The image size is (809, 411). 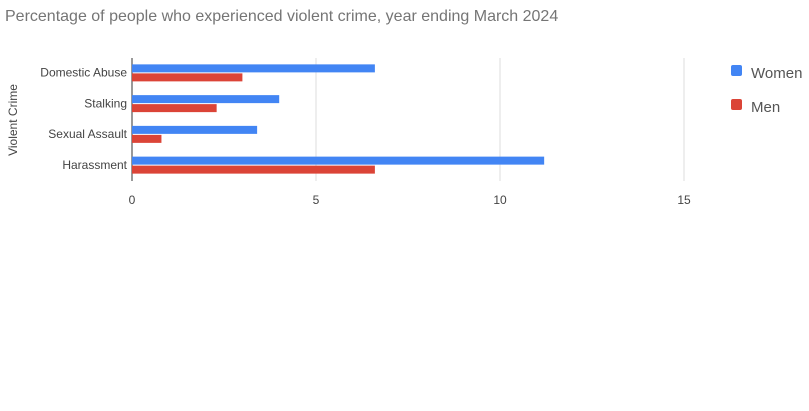 I want to click on y-tick-label: Domestic Abuse, so click(x=83, y=73).